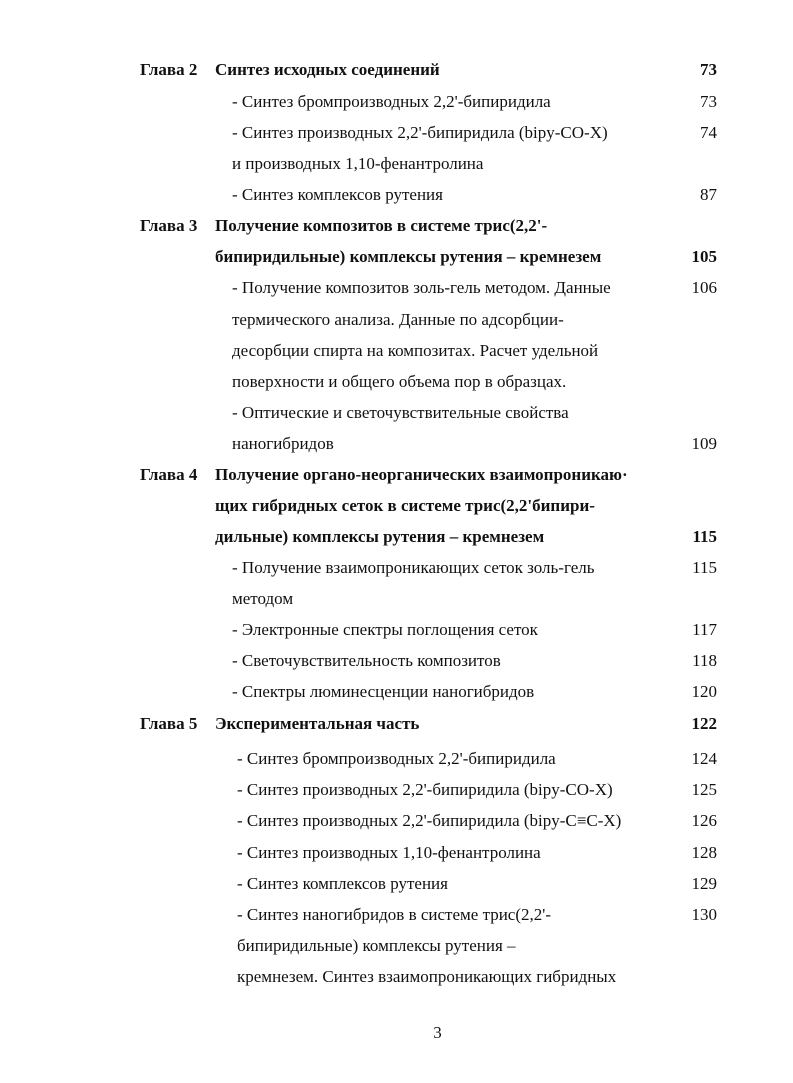  What do you see at coordinates (437, 1032) in the screenshot?
I see `page-number: 3` at bounding box center [437, 1032].